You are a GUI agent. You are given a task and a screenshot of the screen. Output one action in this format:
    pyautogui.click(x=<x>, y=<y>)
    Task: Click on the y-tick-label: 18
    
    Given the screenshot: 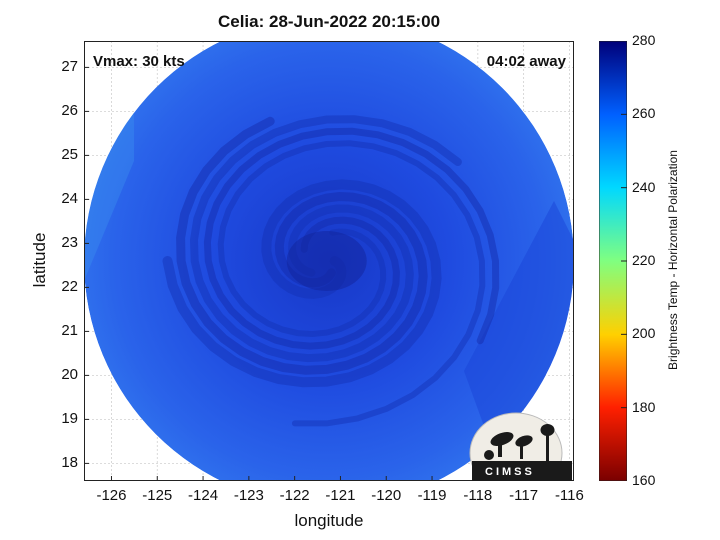 What is the action you would take?
    pyautogui.click(x=69, y=463)
    